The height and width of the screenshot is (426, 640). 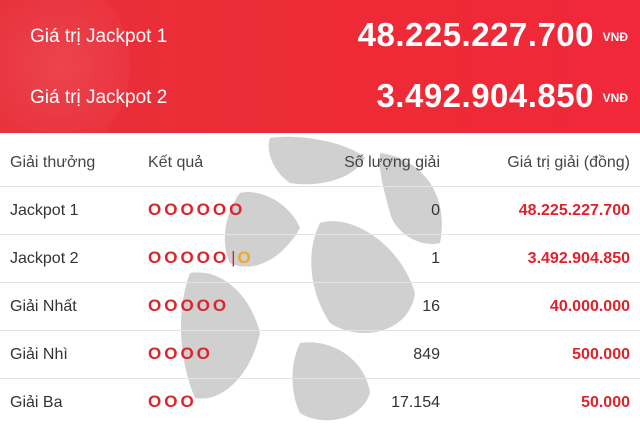 I want to click on col-header-prize: Giải thưởng, so click(x=53, y=162).